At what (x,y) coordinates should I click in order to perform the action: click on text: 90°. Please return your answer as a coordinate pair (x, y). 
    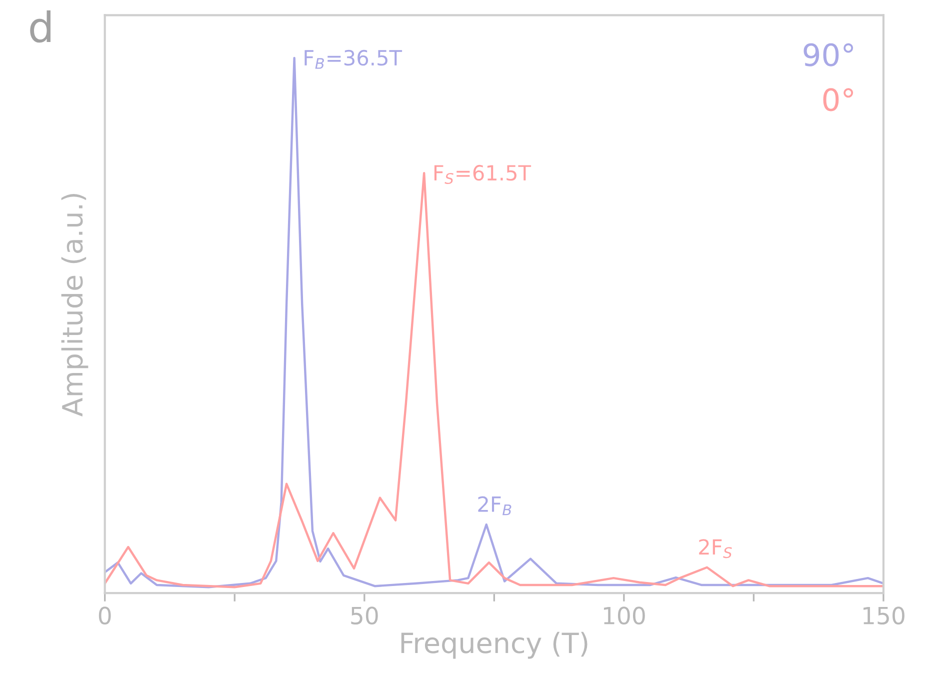
    Looking at the image, I should click on (829, 54).